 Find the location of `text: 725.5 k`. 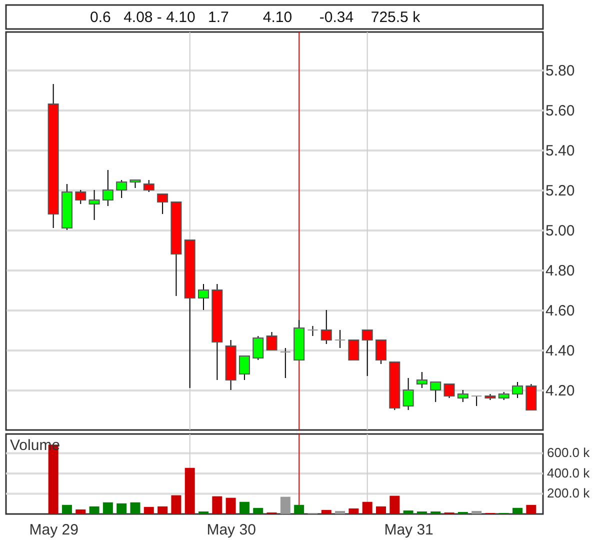

text: 725.5 k is located at coordinates (395, 17).